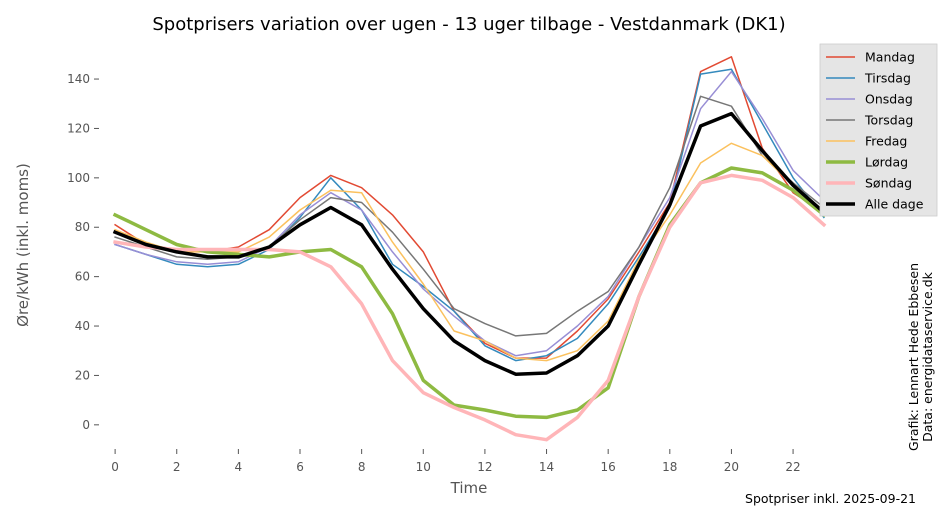  I want to click on x-tick-label: 16, so click(608, 467).